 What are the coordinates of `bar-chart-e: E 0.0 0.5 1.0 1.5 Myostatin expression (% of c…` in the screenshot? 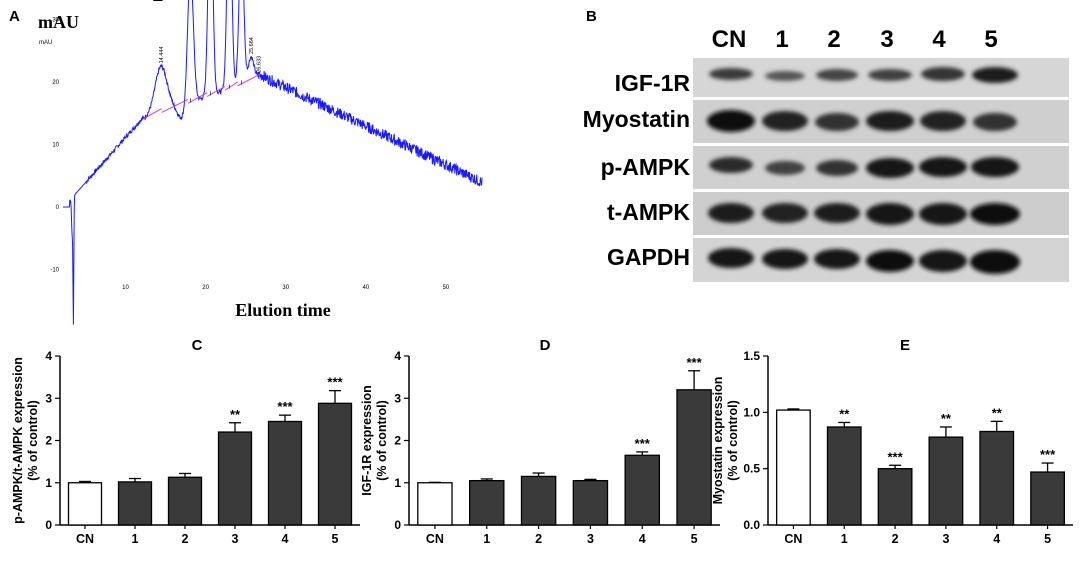 It's located at (892, 441).